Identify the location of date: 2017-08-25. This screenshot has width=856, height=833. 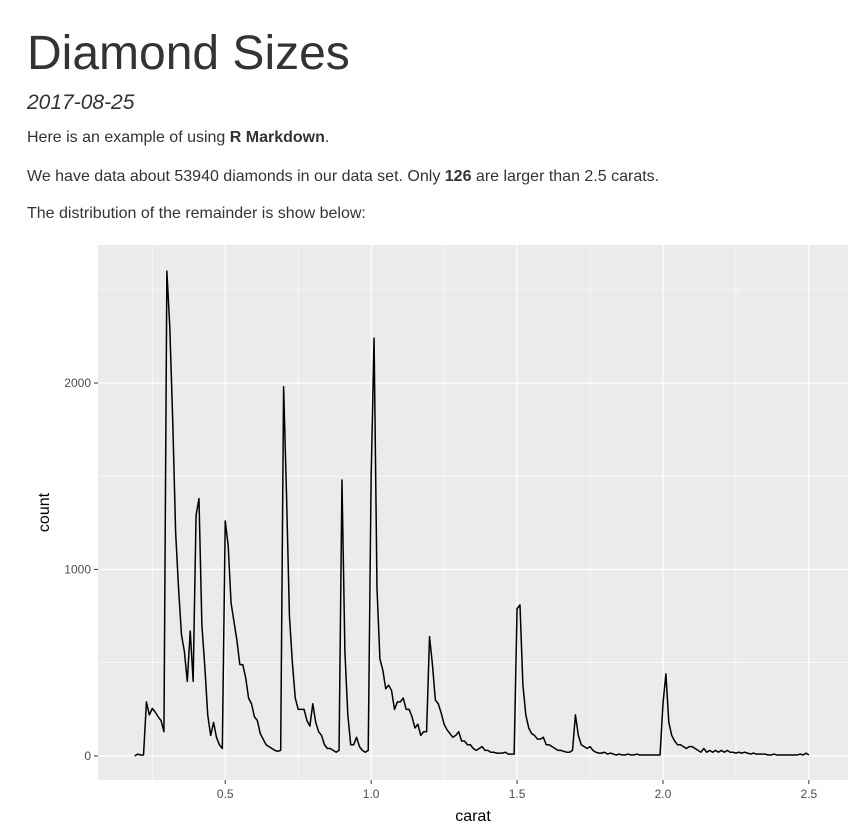
(81, 102).